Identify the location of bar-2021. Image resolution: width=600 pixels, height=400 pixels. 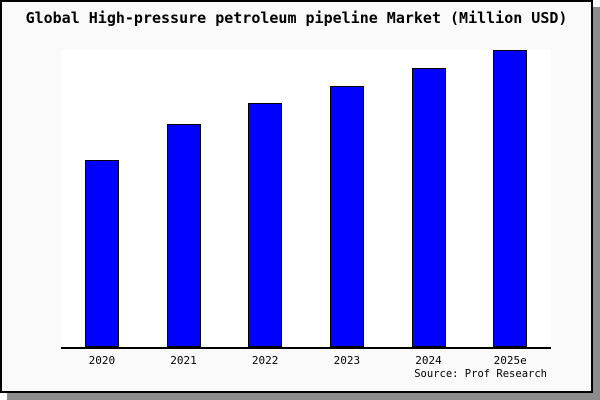
(183, 235).